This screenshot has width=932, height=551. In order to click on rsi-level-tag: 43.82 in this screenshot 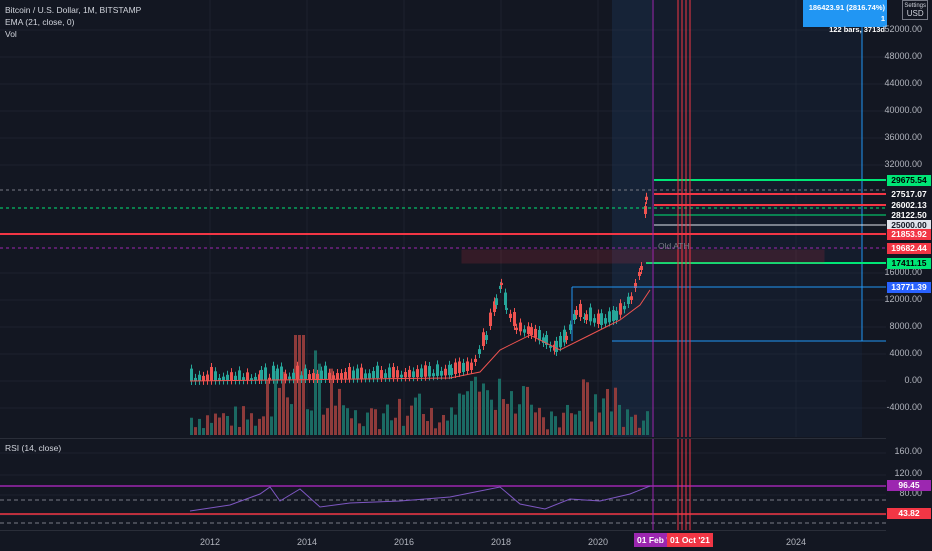, I will do `click(909, 513)`.